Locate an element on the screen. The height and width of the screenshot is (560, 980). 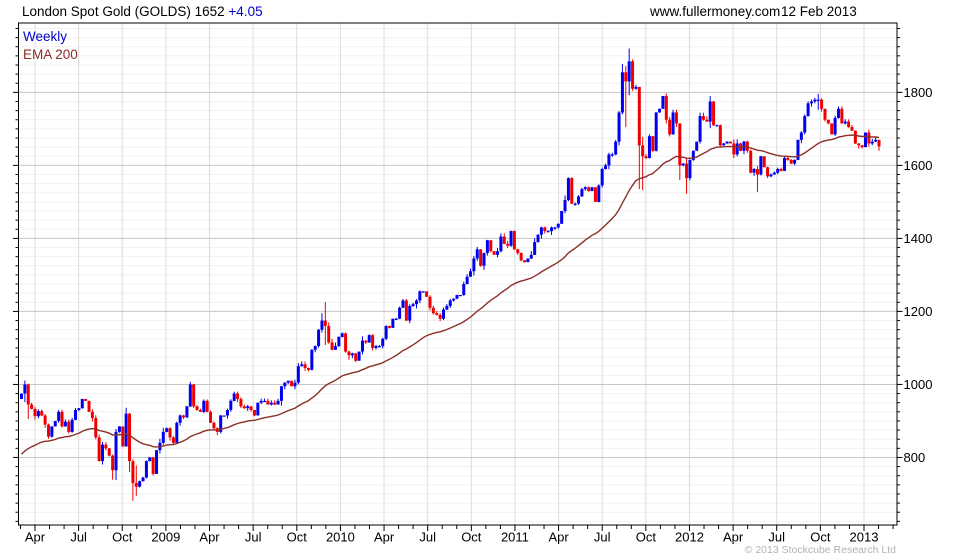
y-axis-labels: 800 1000 1200 1400 1600 1800 is located at coordinates (918, 275).